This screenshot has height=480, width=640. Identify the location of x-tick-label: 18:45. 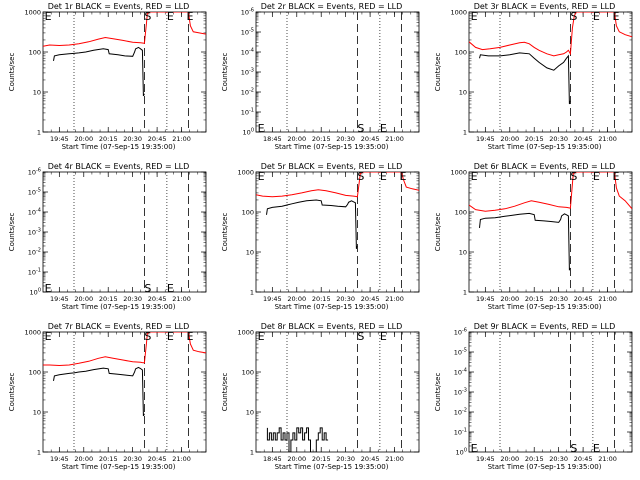
(272, 459).